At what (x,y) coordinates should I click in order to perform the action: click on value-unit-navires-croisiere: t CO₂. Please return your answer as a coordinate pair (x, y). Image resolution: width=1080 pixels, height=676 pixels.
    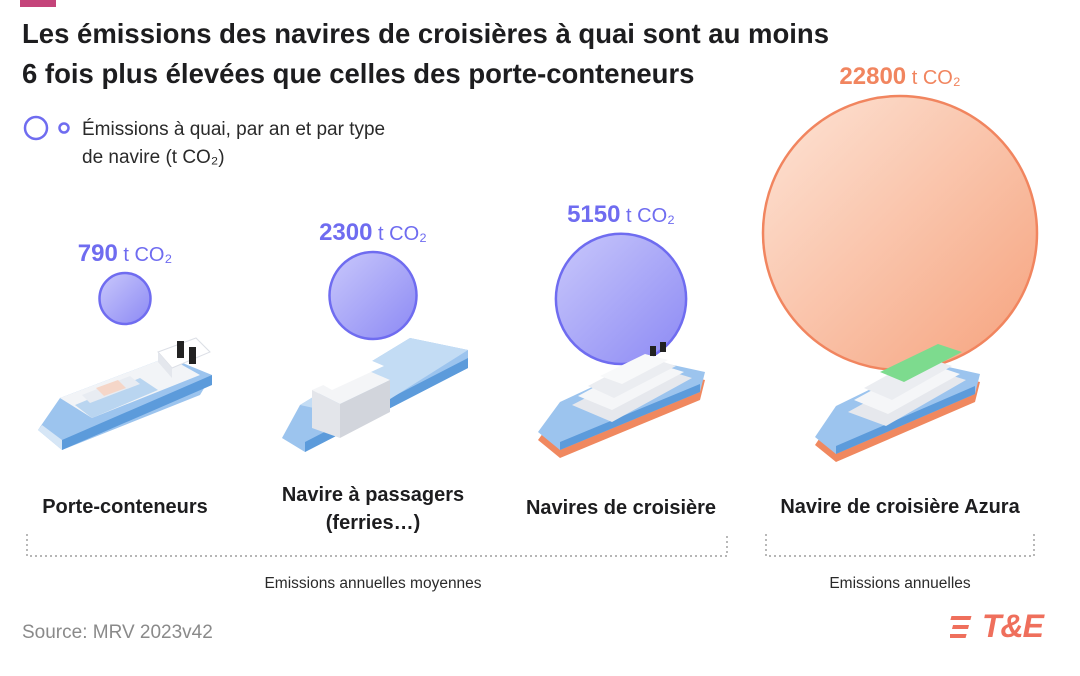
    Looking at the image, I should click on (647, 216).